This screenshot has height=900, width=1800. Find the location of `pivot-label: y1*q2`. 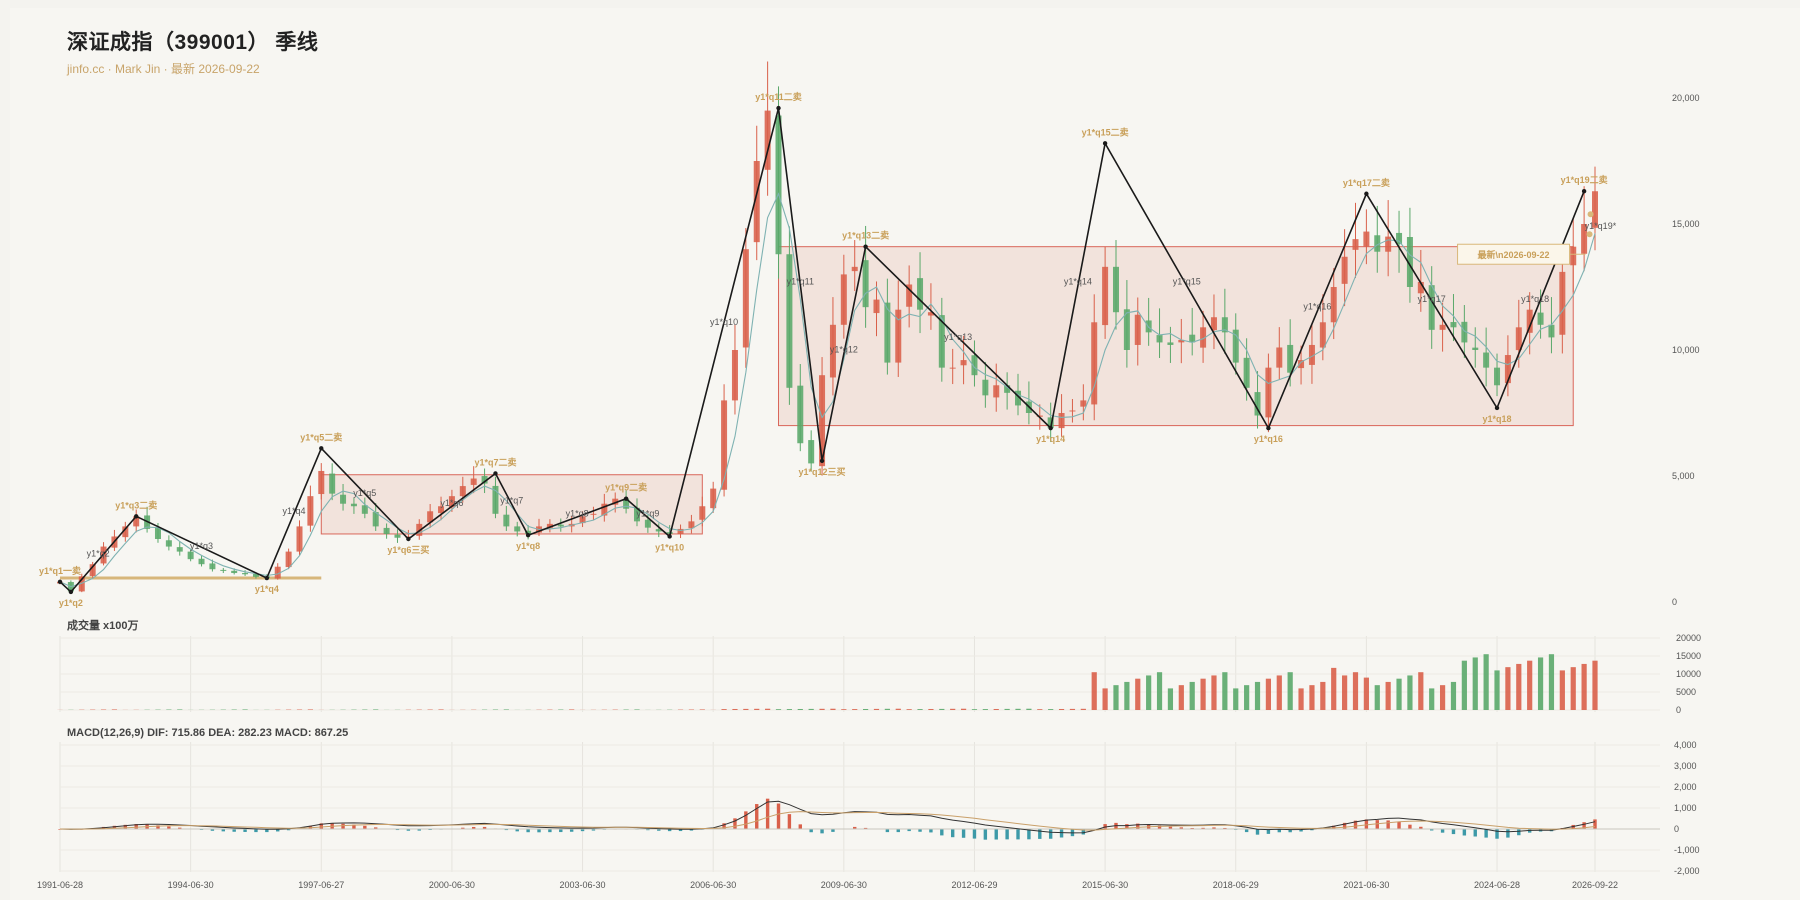

pivot-label: y1*q2 is located at coordinates (71, 603).